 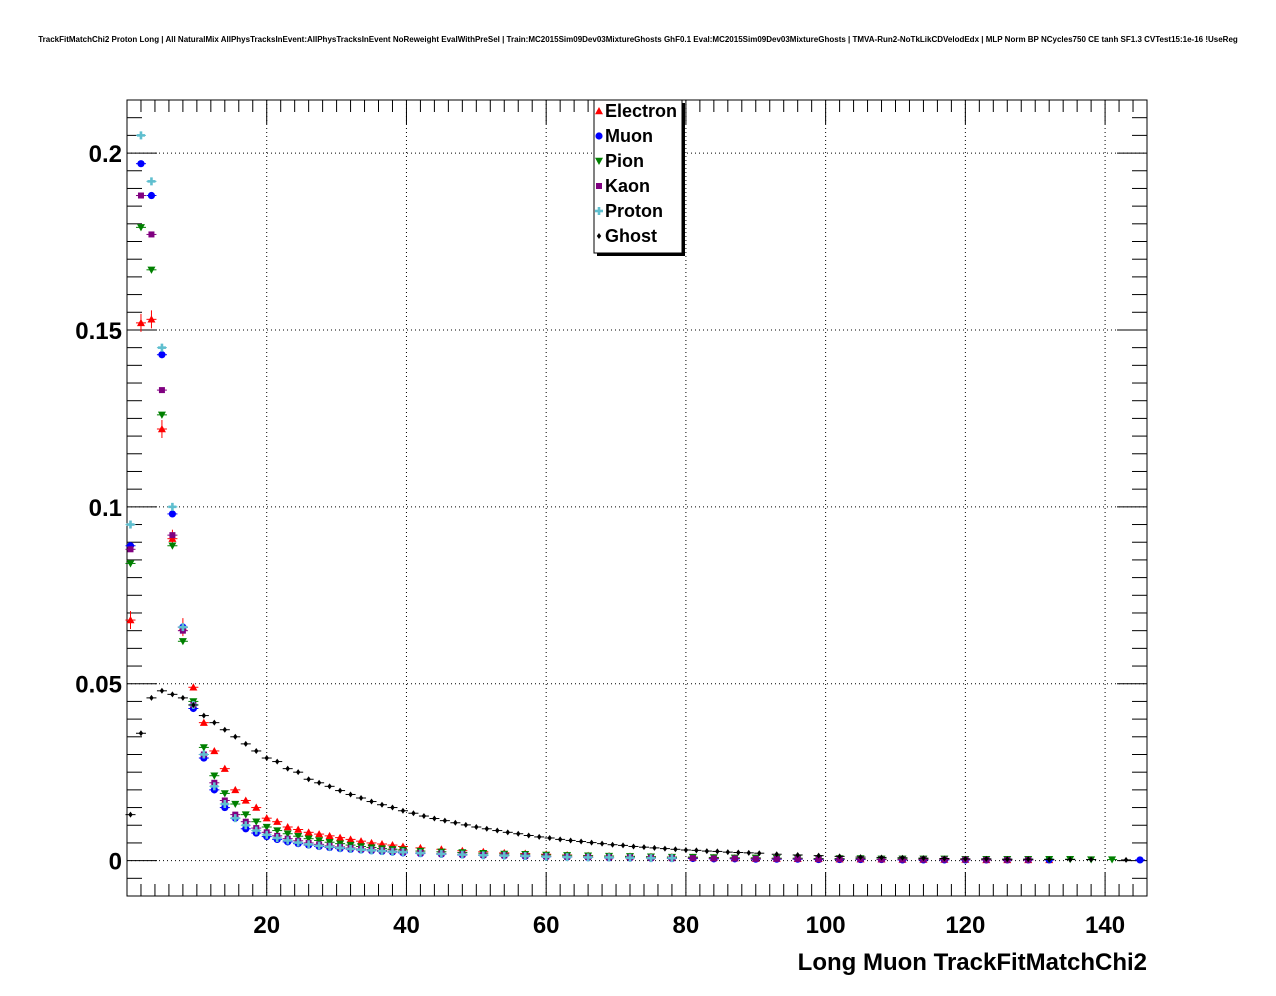 I want to click on legend-label: Kaon, so click(x=627, y=186).